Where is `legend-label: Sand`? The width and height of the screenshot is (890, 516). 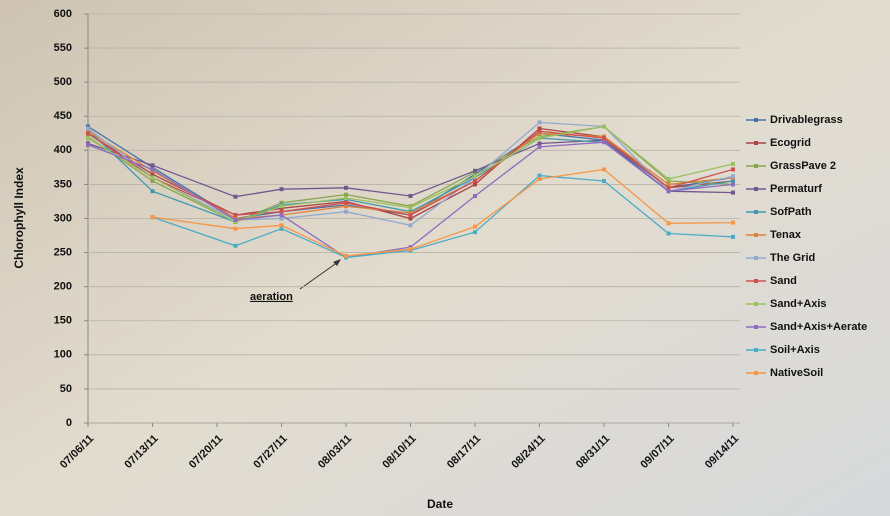 legend-label: Sand is located at coordinates (783, 281).